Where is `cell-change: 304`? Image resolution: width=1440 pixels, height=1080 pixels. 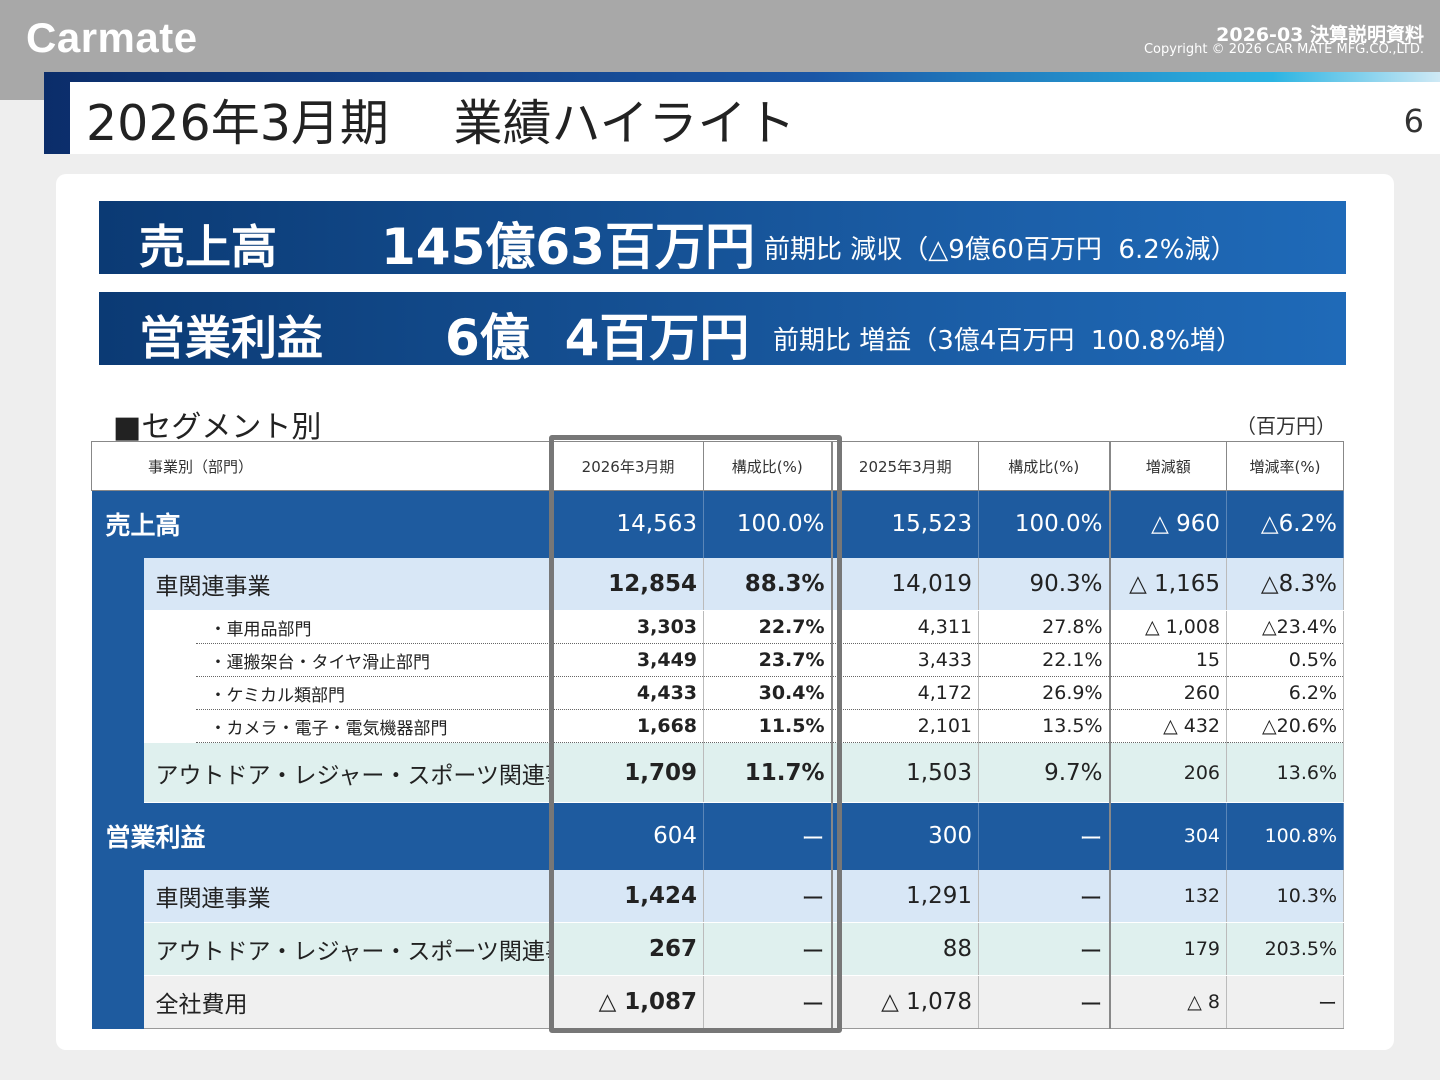 cell-change: 304 is located at coordinates (1168, 836).